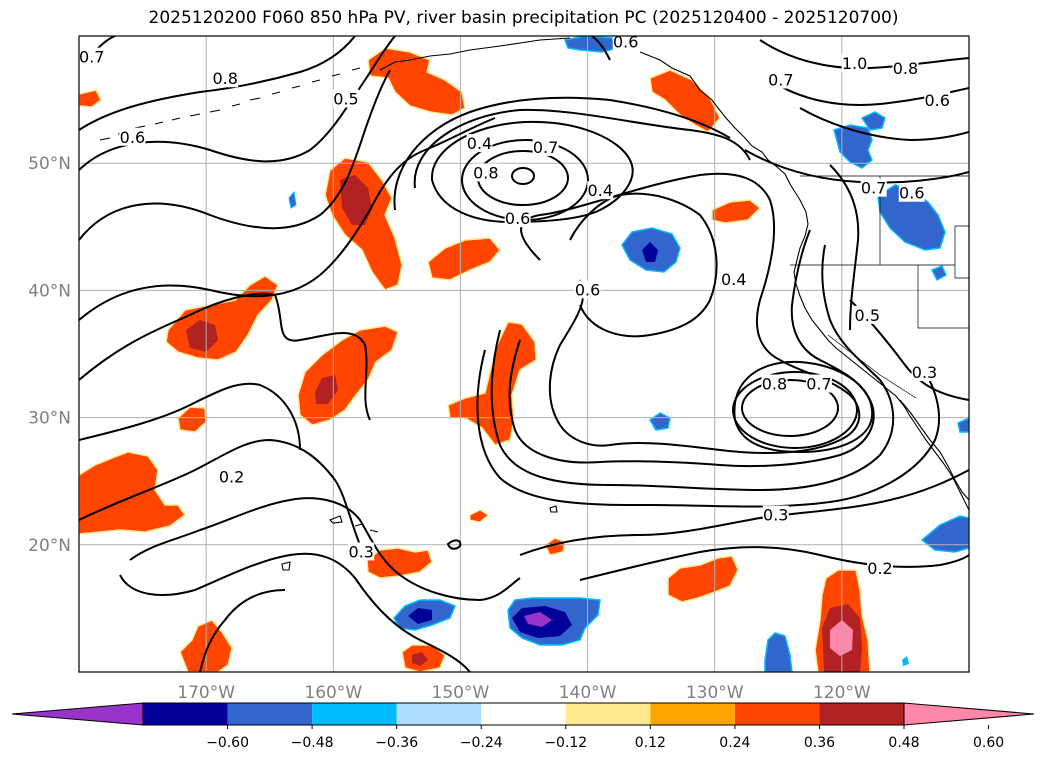 The height and width of the screenshot is (765, 1047). I want to click on alaska-coast, so click(475, 54).